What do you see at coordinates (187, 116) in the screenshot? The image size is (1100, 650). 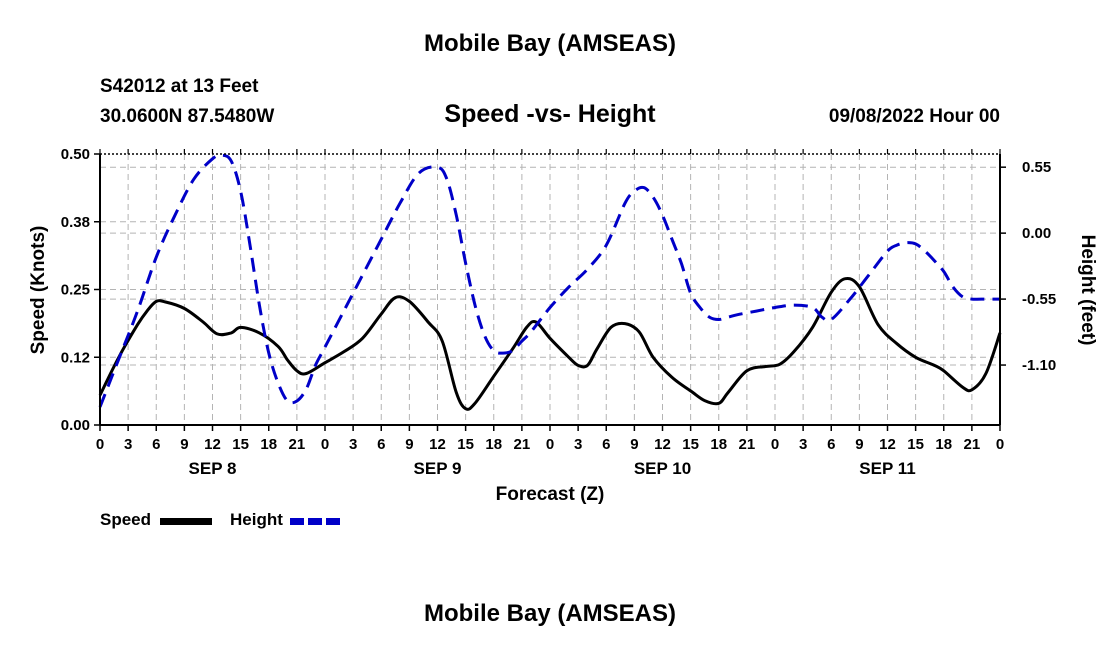 I see `coordinates-label: 30.0600N 87.5480W` at bounding box center [187, 116].